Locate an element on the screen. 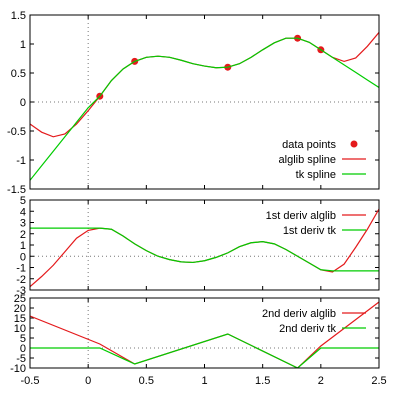 The width and height of the screenshot is (400, 400). plot-area is located at coordinates (204, 334).